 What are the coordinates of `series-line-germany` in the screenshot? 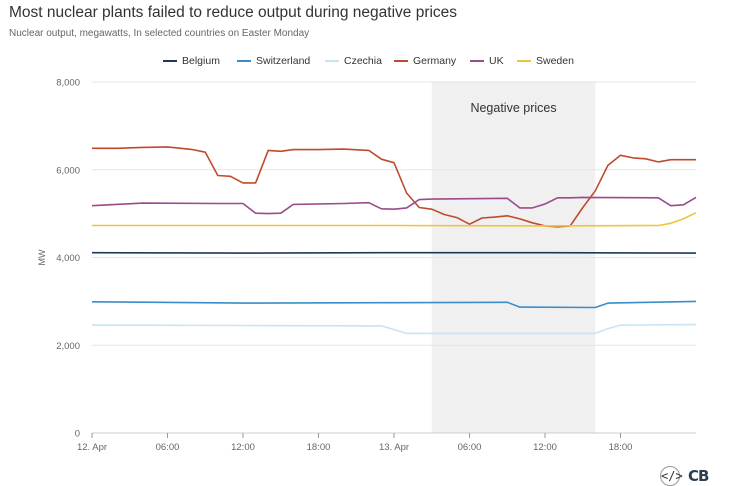 It's located at (394, 187).